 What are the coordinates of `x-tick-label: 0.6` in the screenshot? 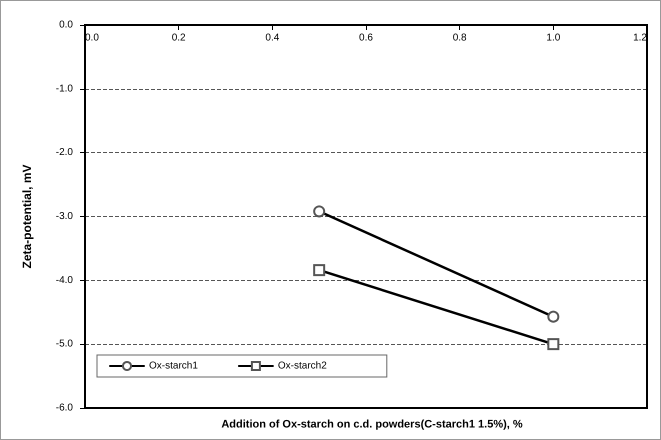 It's located at (366, 38).